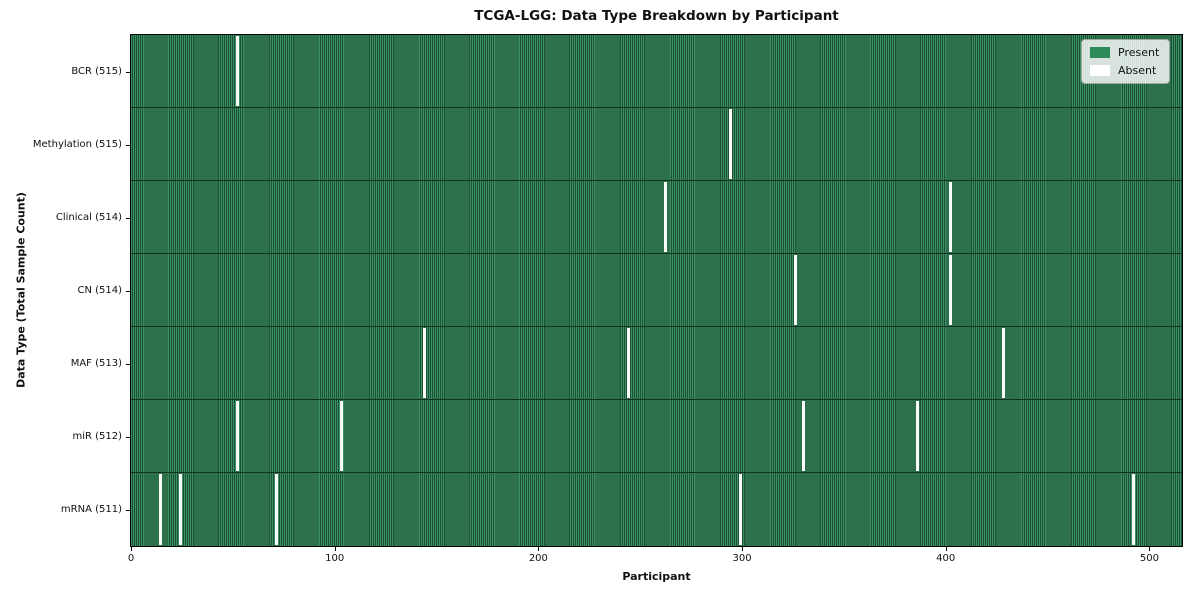 The image size is (1200, 600). What do you see at coordinates (1139, 52) in the screenshot?
I see `legend-label: Present` at bounding box center [1139, 52].